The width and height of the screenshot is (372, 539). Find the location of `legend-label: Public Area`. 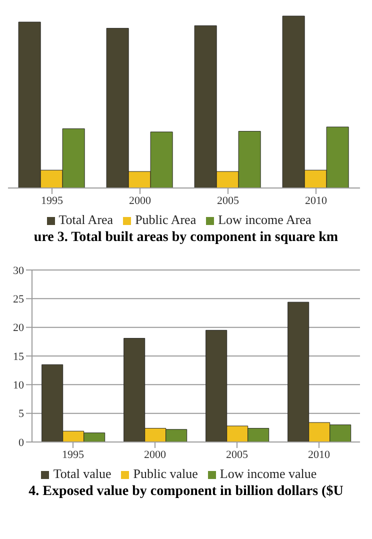

legend-label: Public Area is located at coordinates (165, 219).